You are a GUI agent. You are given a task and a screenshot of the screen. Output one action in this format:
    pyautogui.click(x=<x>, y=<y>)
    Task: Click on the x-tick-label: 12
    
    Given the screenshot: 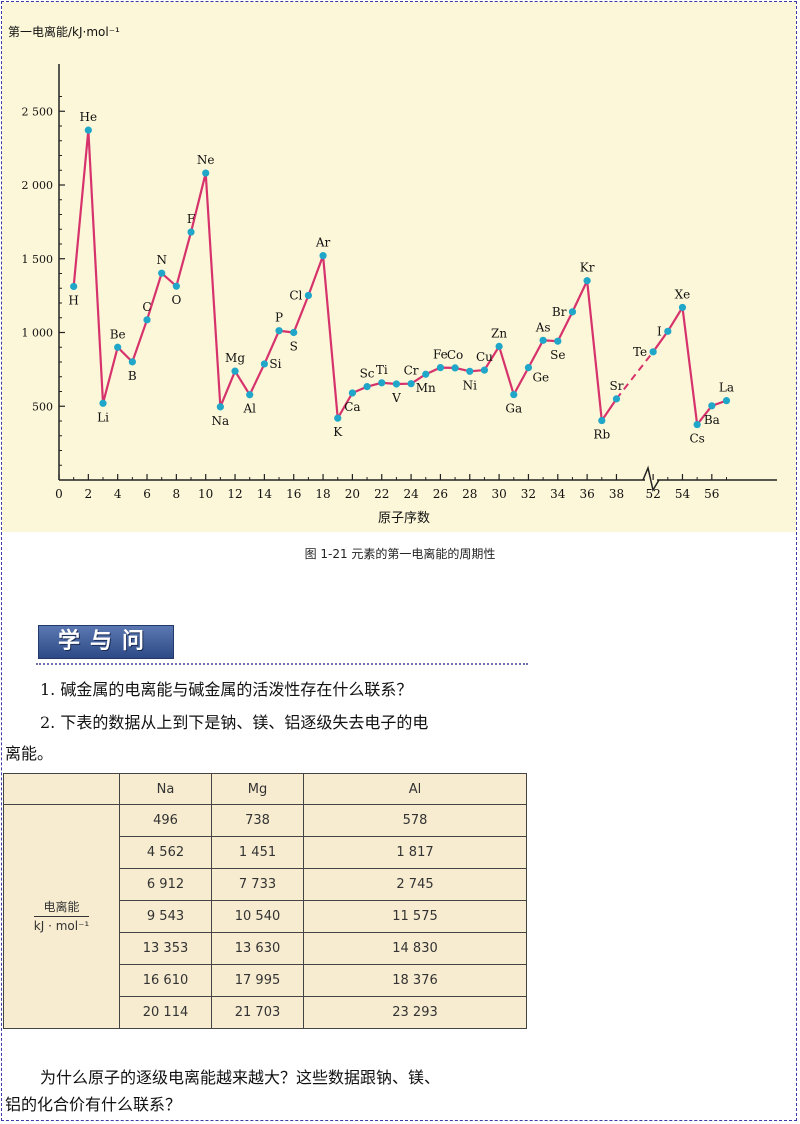 What is the action you would take?
    pyautogui.click(x=234, y=494)
    